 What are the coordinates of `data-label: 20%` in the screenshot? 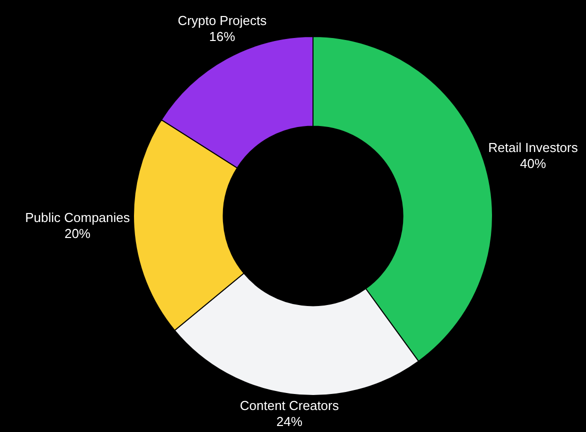 It's located at (77, 233).